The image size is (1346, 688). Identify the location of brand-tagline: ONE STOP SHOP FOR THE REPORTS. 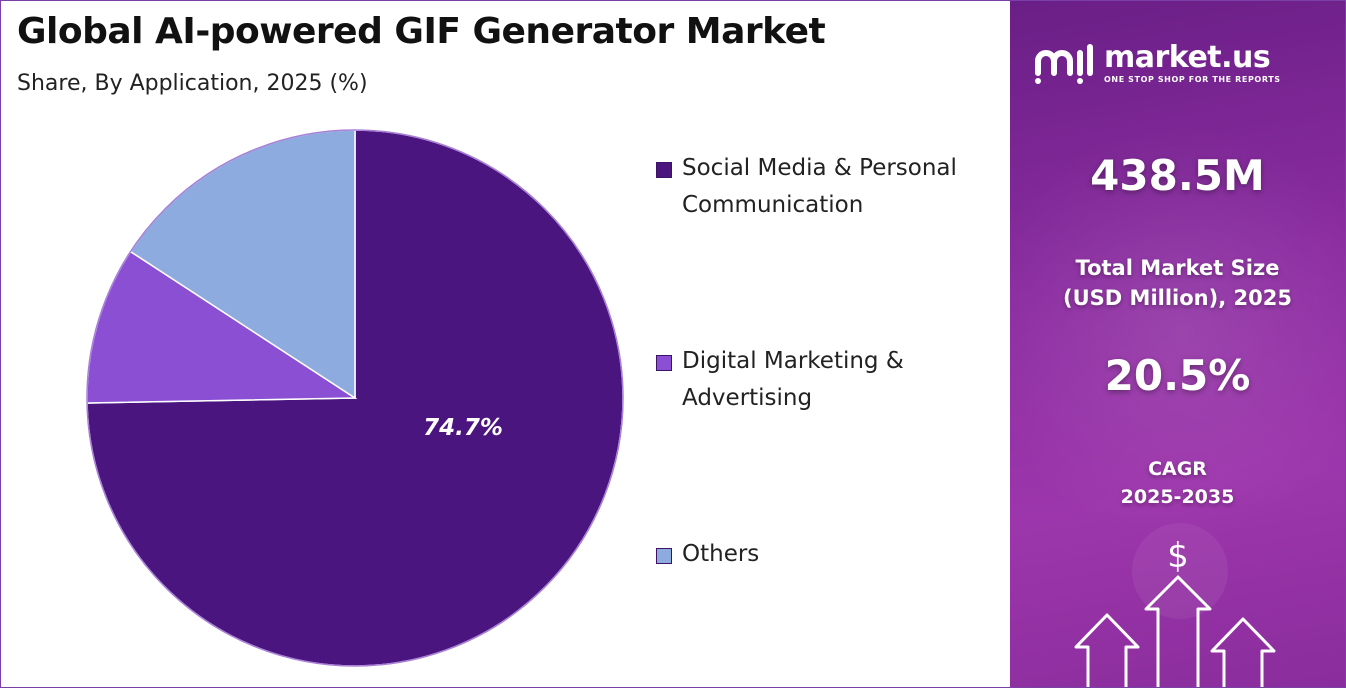
(1192, 79).